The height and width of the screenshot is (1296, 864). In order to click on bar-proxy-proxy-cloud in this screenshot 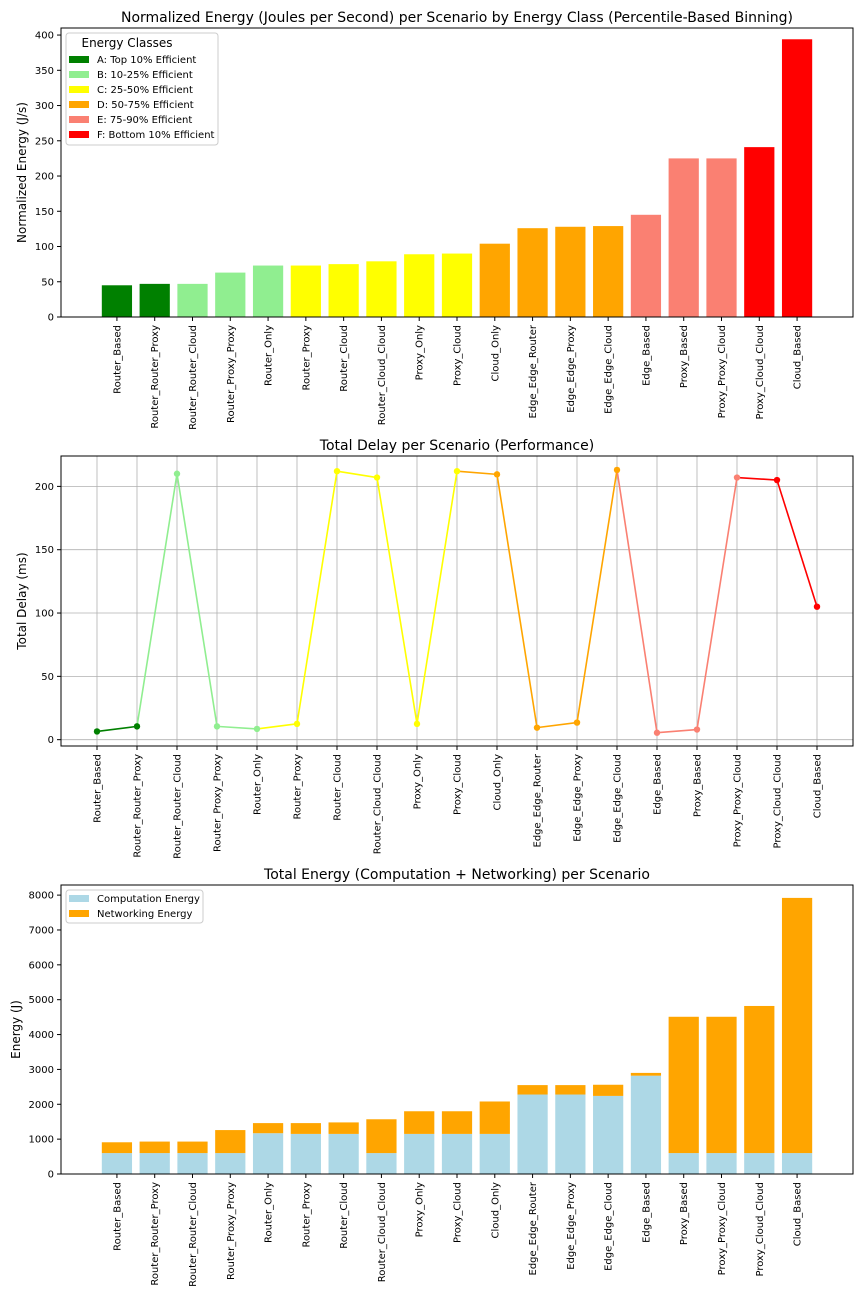, I will do `click(721, 237)`.